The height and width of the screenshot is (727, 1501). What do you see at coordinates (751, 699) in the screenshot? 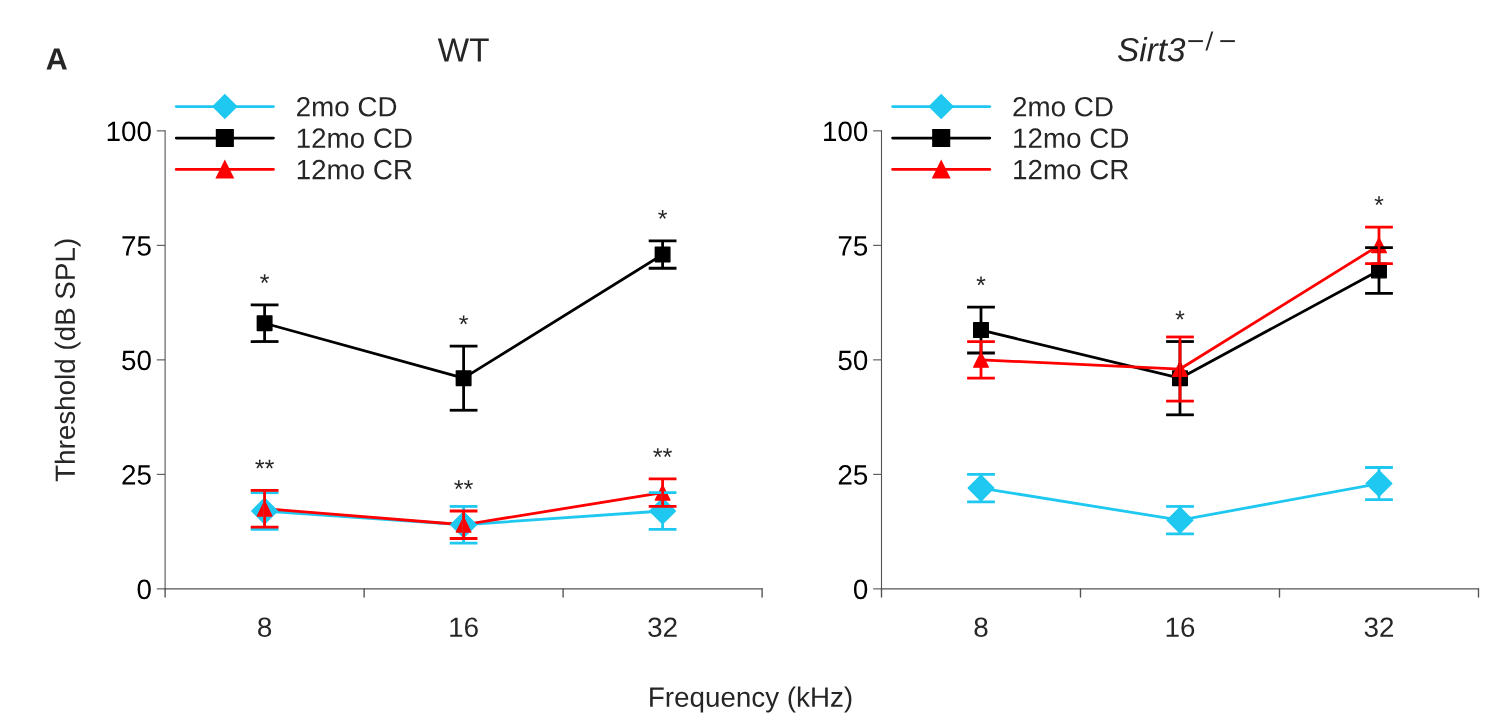
I see `x-axis-title: Frequency (kHz)` at bounding box center [751, 699].